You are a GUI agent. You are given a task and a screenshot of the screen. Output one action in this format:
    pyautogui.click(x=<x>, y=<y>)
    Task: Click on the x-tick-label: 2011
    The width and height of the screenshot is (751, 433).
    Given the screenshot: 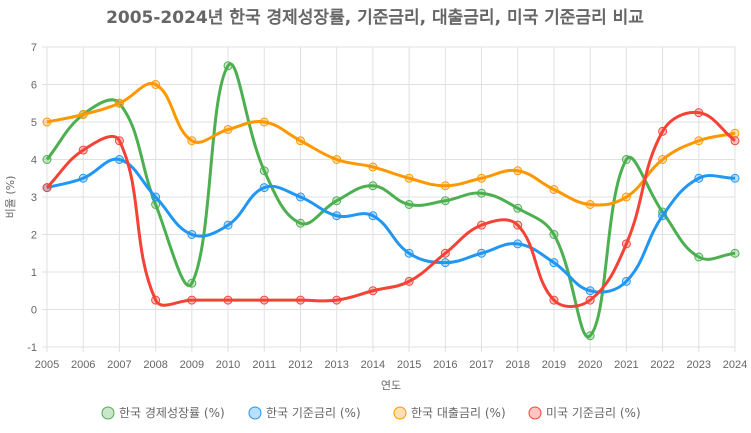 What is the action you would take?
    pyautogui.click(x=264, y=365)
    